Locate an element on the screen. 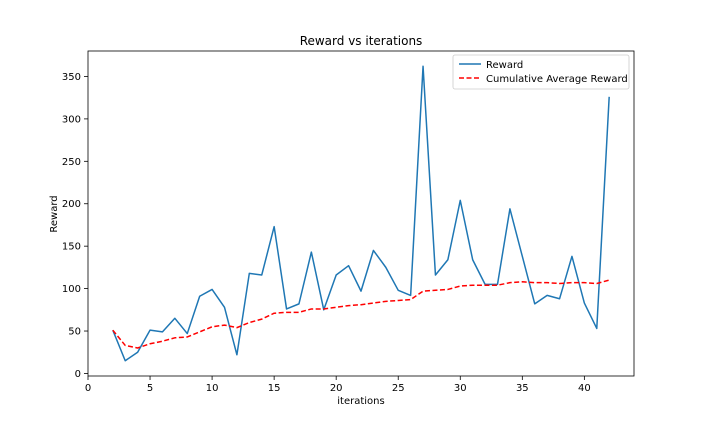 This screenshot has height=422, width=704. x-tick-label: 20 is located at coordinates (336, 388).